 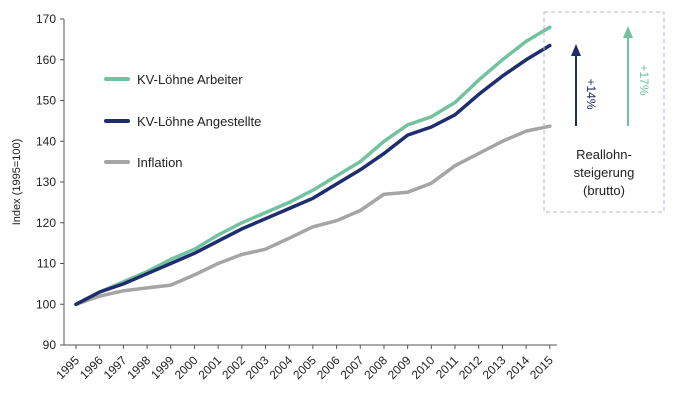 I want to click on gain-label-arbeiter: +17%, so click(x=644, y=79).